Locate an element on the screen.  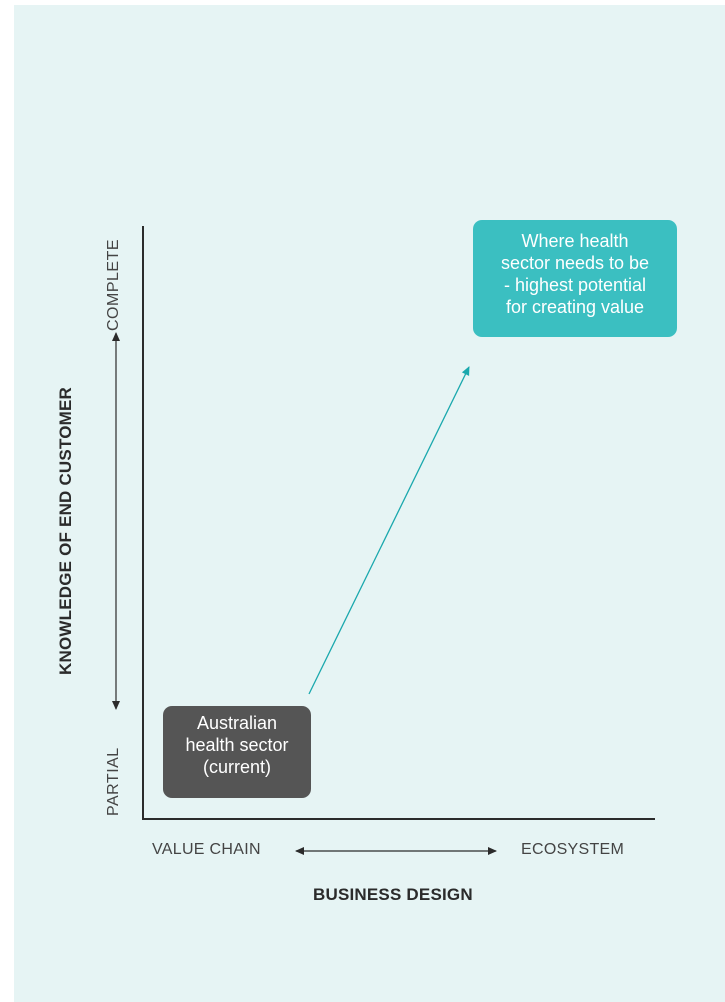
current-box-line: (current) is located at coordinates (236, 767).